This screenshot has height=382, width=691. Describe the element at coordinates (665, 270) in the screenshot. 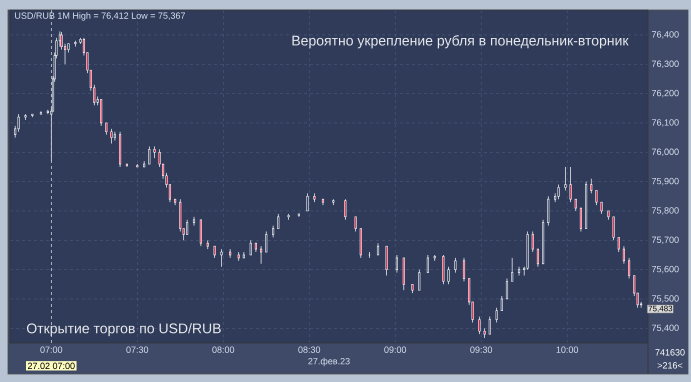

I see `y-tick-label: 75,600` at that location.